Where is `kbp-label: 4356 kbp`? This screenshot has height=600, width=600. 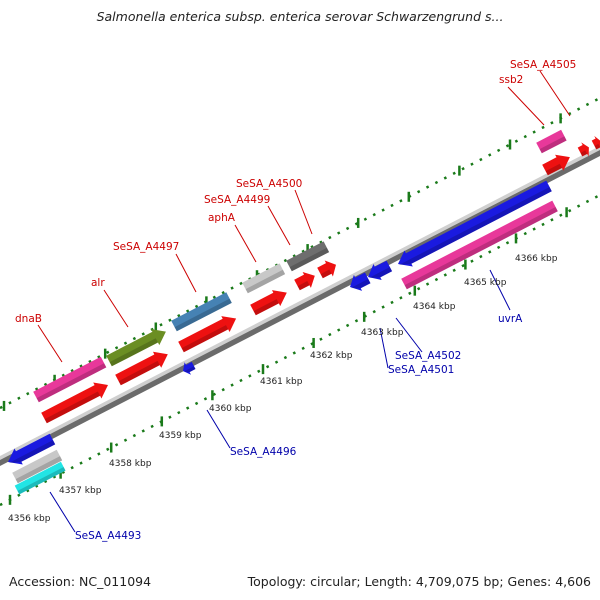
kbp-label: 4356 kbp is located at coordinates (29, 519).